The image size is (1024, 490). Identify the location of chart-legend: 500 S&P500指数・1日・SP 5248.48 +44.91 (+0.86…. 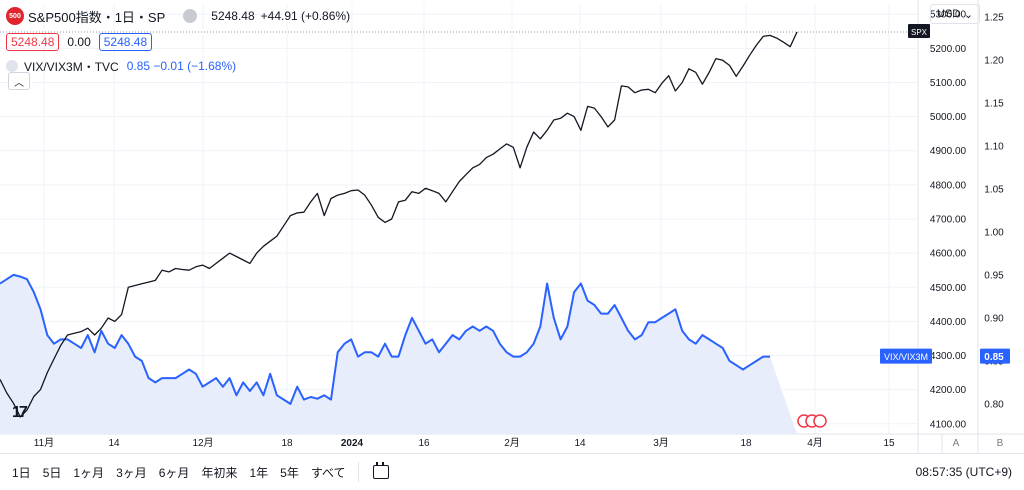
(178, 41).